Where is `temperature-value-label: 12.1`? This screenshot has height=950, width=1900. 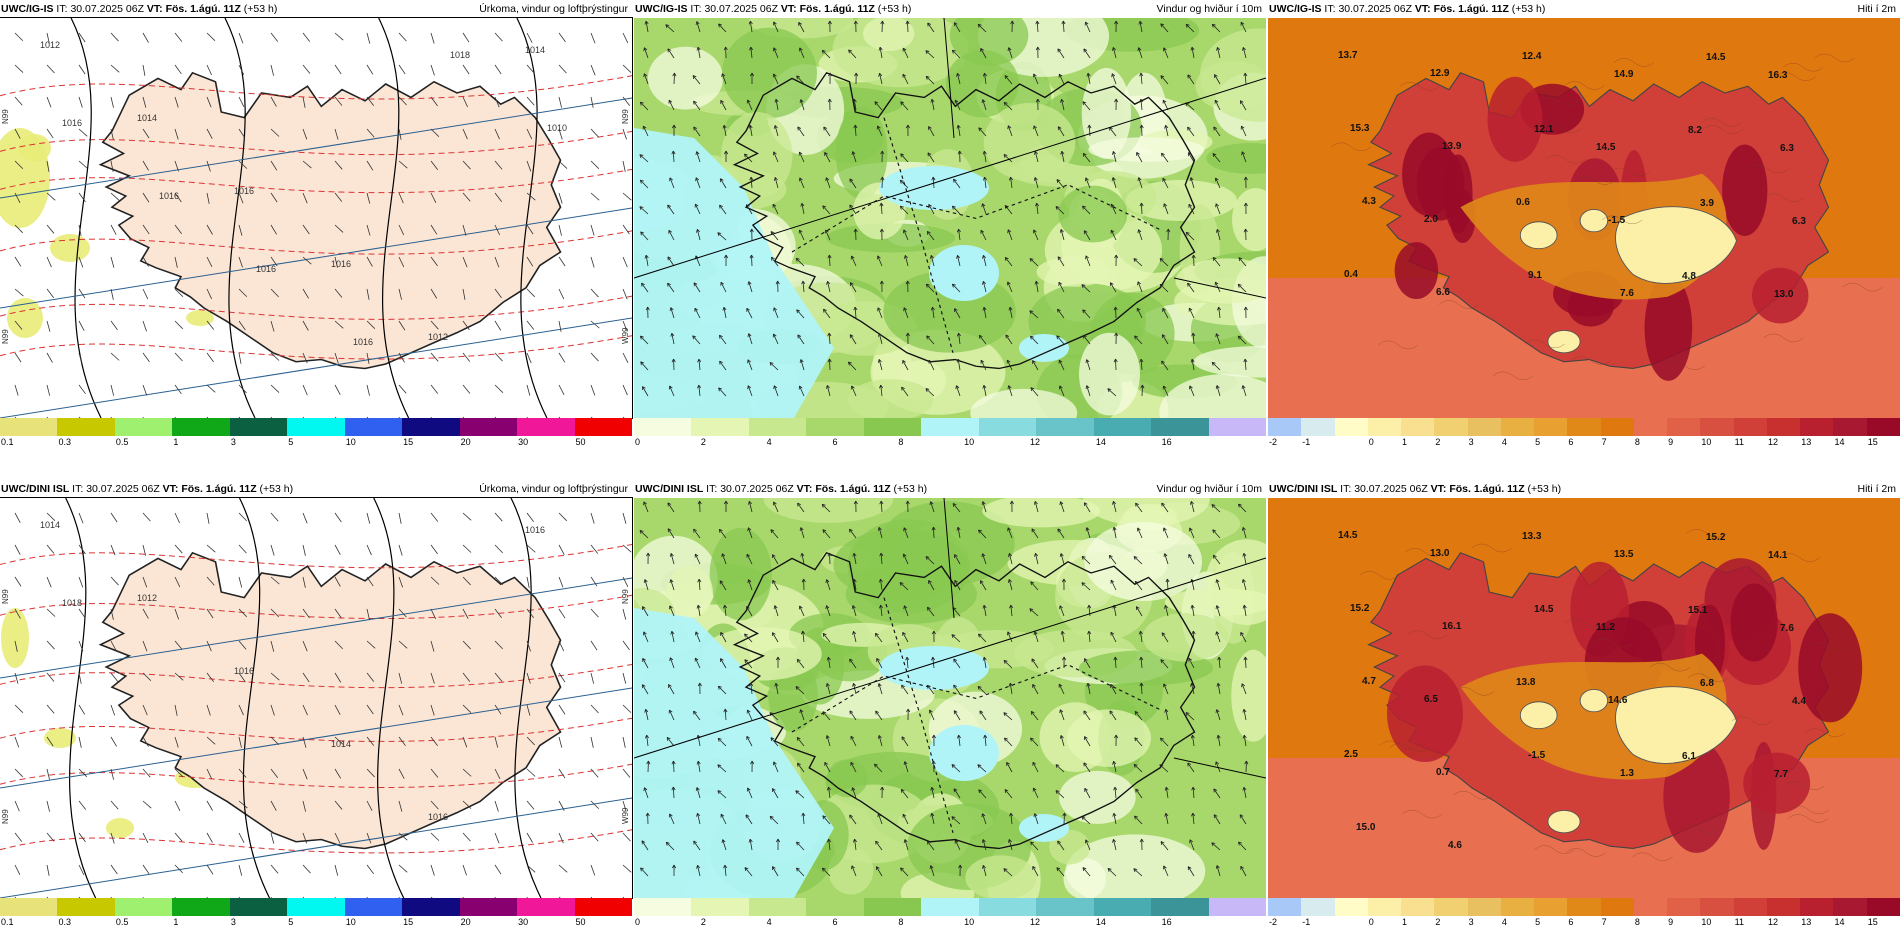 temperature-value-label: 12.1 is located at coordinates (1544, 129).